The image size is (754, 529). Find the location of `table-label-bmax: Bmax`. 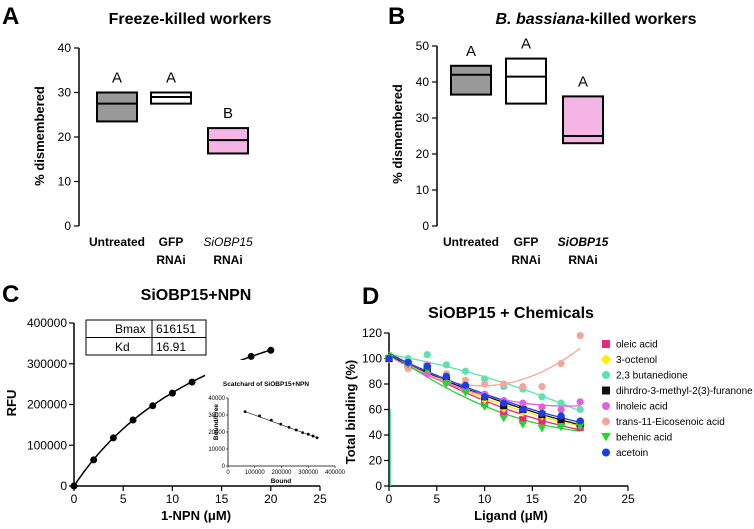

table-label-bmax: Bmax is located at coordinates (130, 329).